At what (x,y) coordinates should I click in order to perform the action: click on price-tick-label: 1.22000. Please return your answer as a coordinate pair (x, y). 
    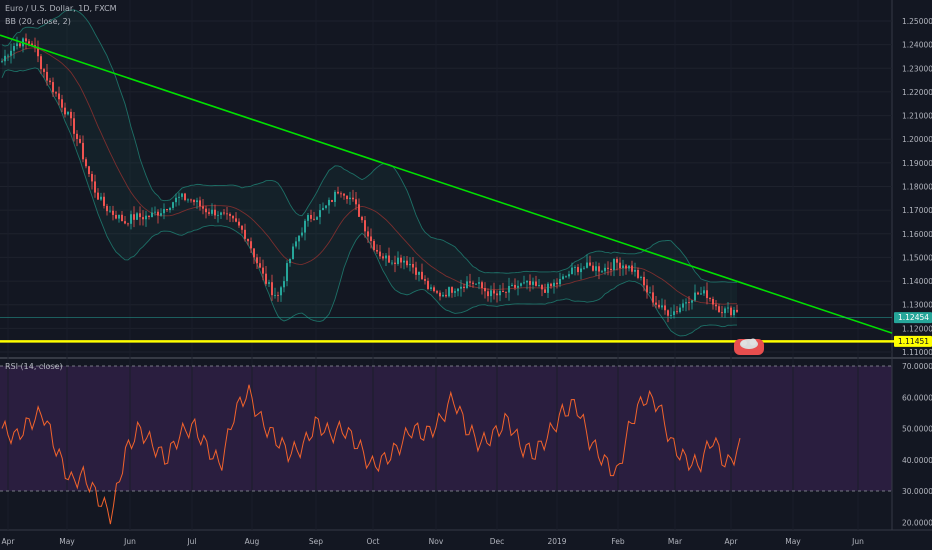
    Looking at the image, I should click on (917, 92).